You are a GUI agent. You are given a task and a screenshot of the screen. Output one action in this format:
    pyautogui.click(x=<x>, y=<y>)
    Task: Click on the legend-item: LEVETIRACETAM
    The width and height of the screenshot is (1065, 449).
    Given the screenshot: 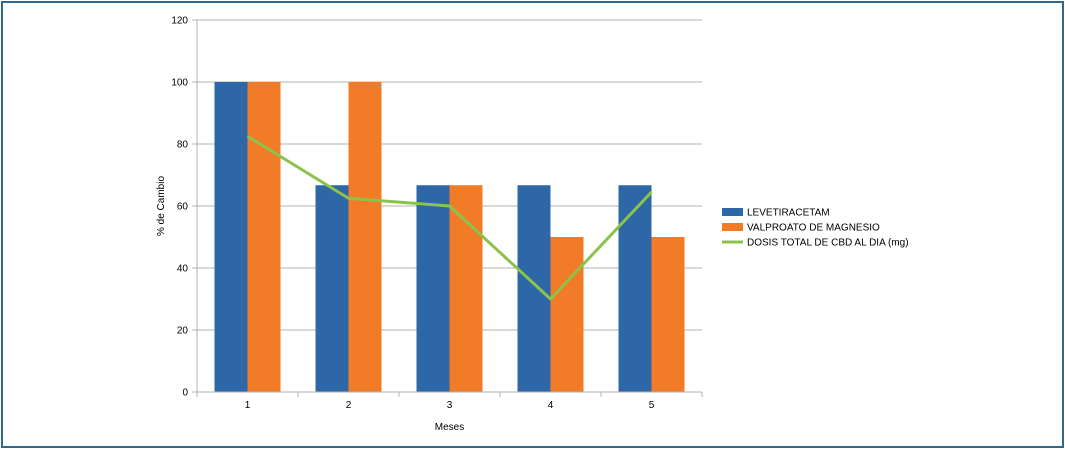 What is the action you would take?
    pyautogui.click(x=776, y=213)
    